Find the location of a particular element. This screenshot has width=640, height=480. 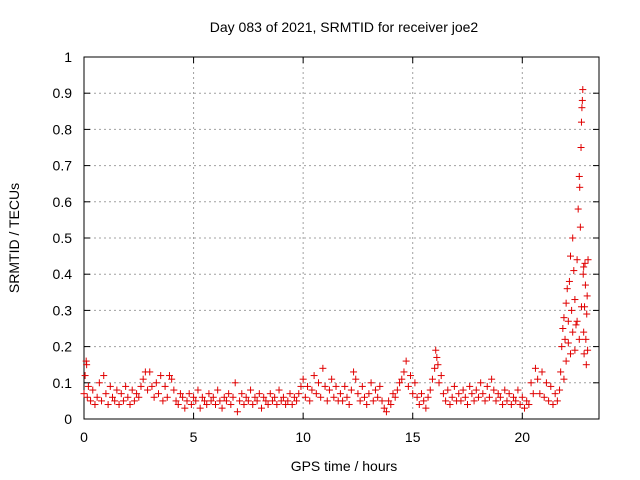

x-tick-label: 10 is located at coordinates (303, 437).